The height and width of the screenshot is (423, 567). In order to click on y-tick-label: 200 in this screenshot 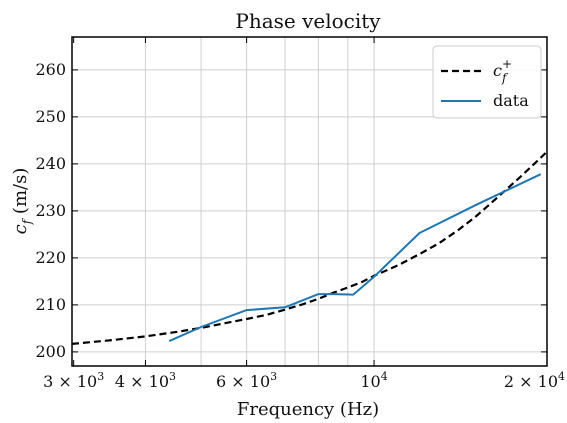, I will do `click(50, 351)`.